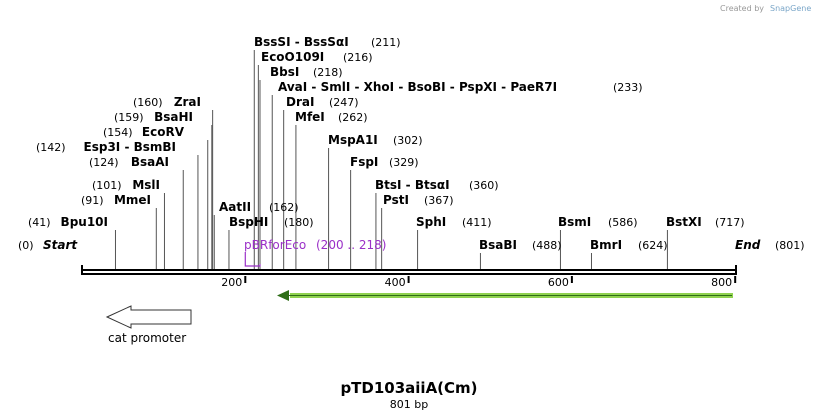 The width and height of the screenshot is (818, 419). Describe the element at coordinates (705, 222) in the screenshot. I see `enzyme-site: BstXI (717)` at that location.